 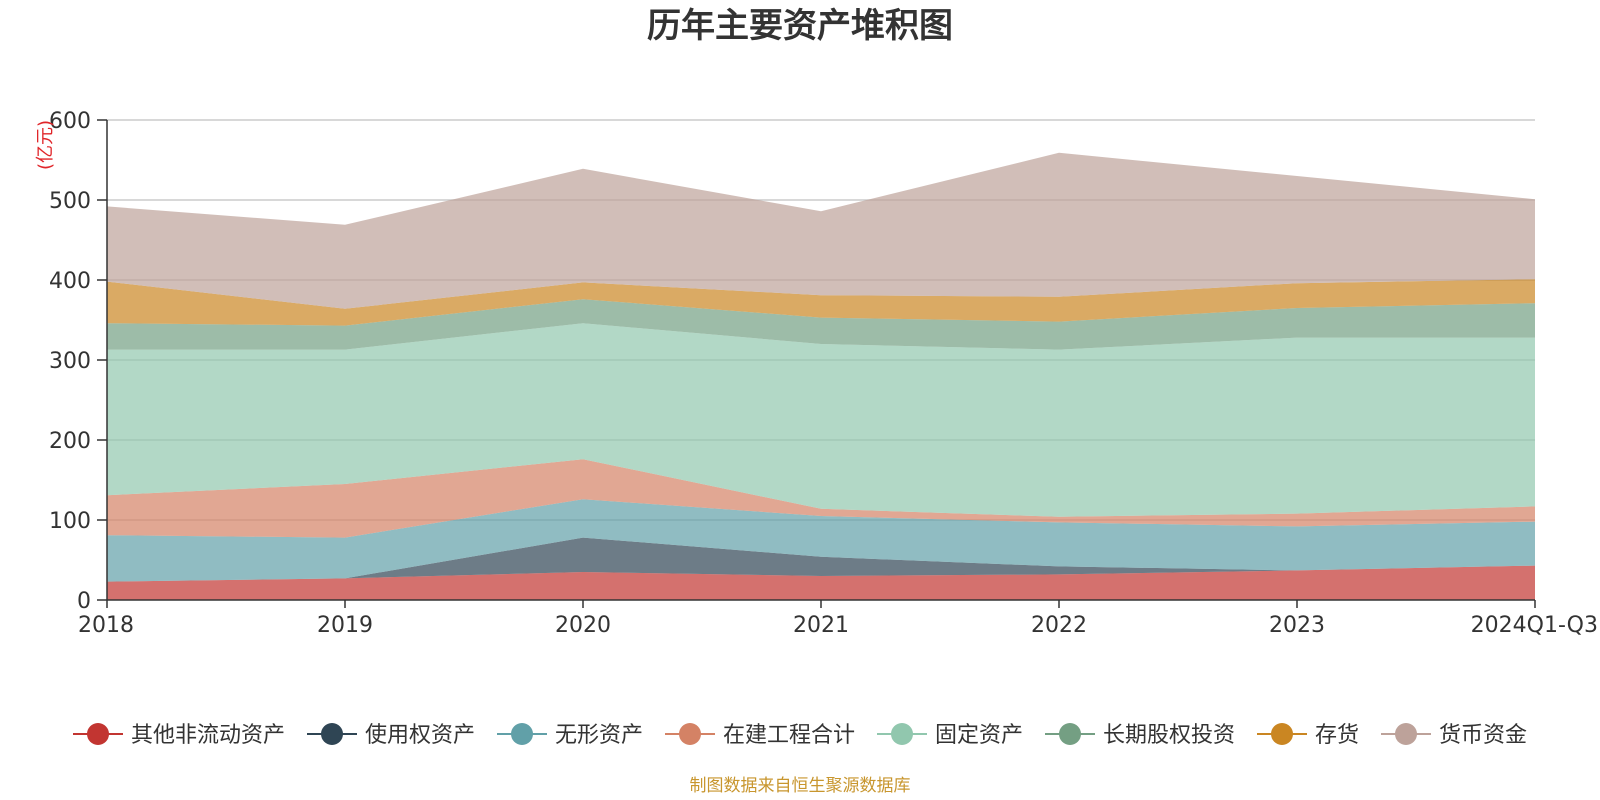 I want to click on legend-label: 长期股权投资, so click(x=1169, y=735).